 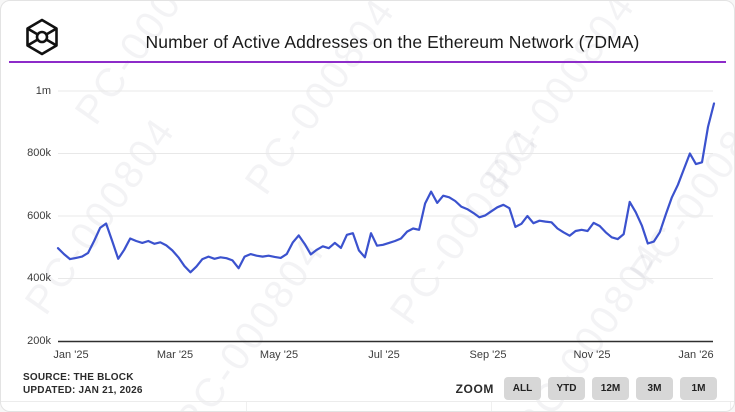 I want to click on zoom-ytd-button: YTD, so click(x=566, y=388).